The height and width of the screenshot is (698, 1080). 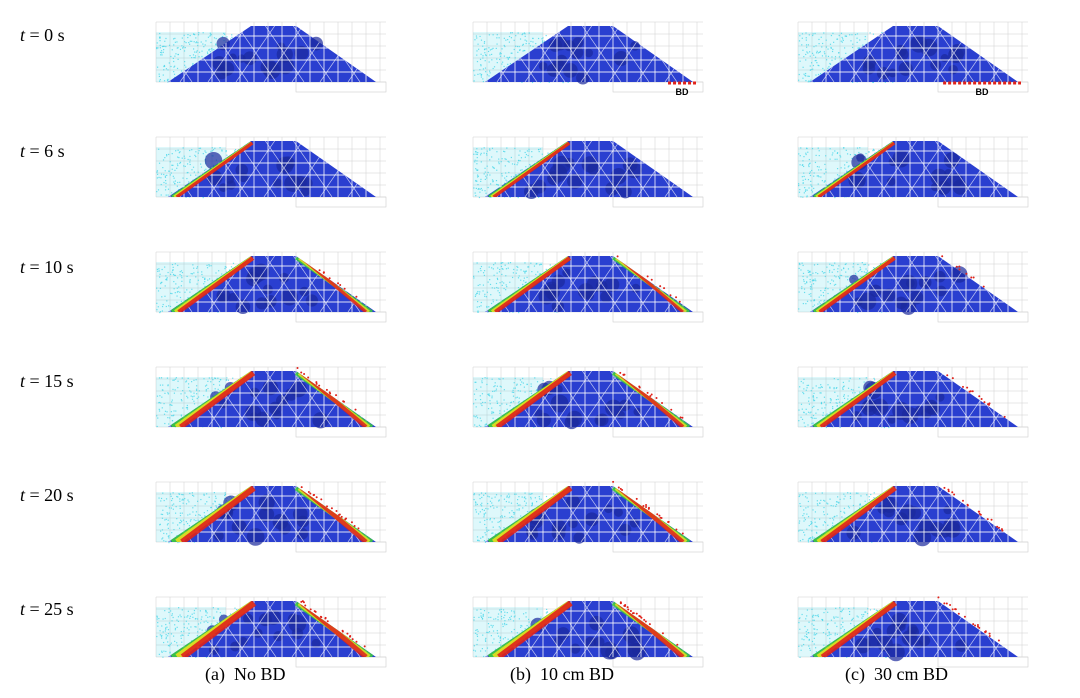 What do you see at coordinates (982, 92) in the screenshot?
I see `bd-label: BD` at bounding box center [982, 92].